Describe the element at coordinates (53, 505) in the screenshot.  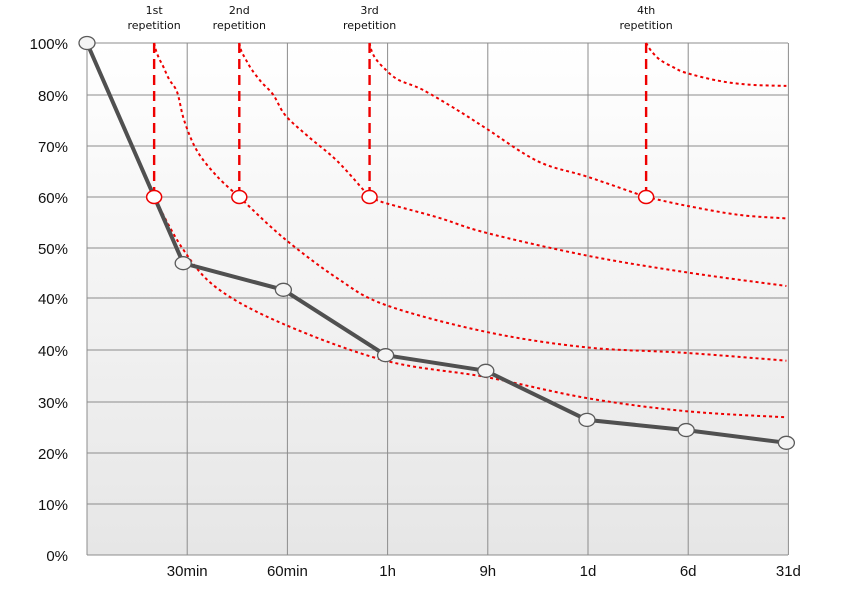
I see `y-tick-label: 10%` at that location.